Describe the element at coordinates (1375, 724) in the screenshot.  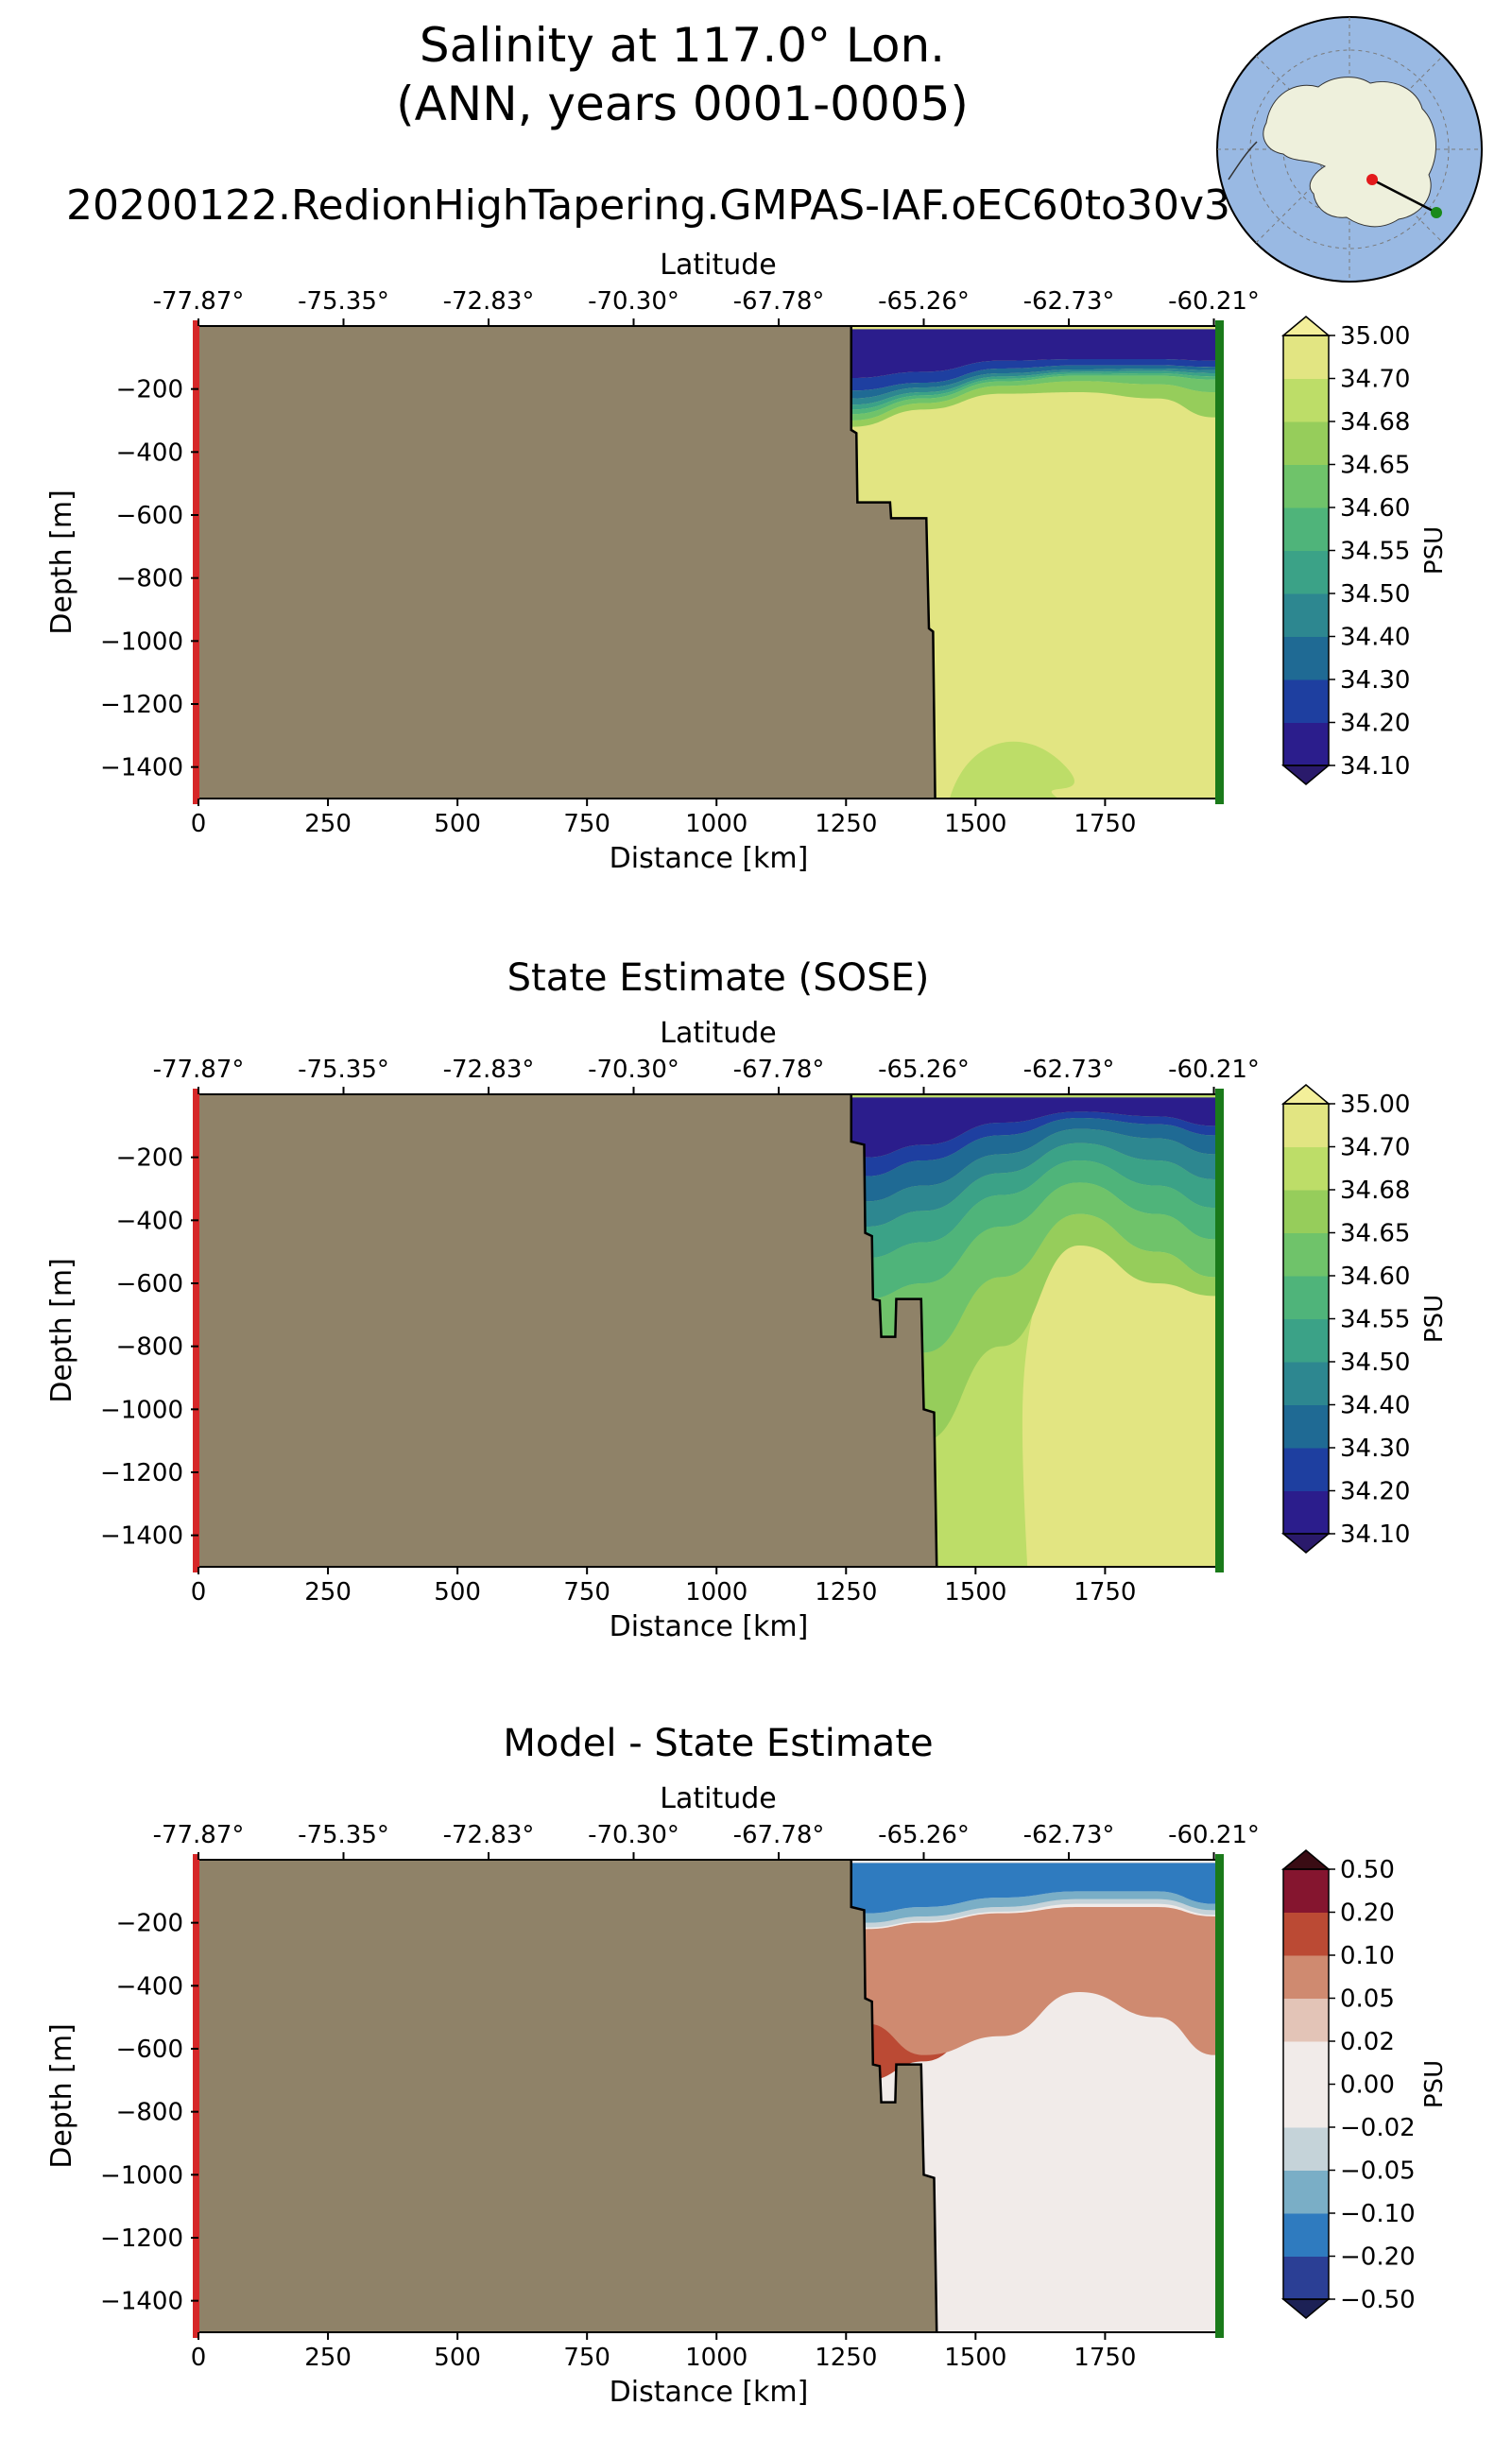
I see `colorbar-tick-label: 34.20` at that location.